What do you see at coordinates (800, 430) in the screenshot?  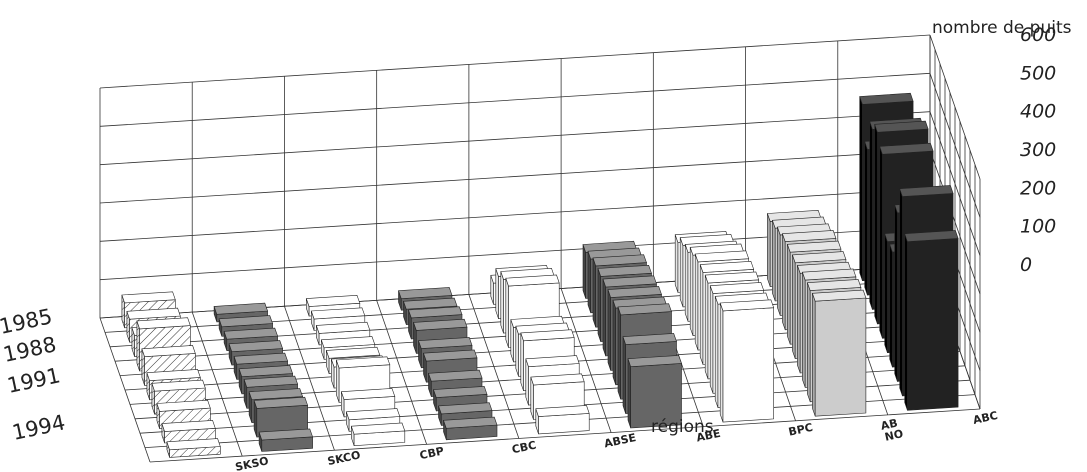 I see `region-label: BPC` at bounding box center [800, 430].